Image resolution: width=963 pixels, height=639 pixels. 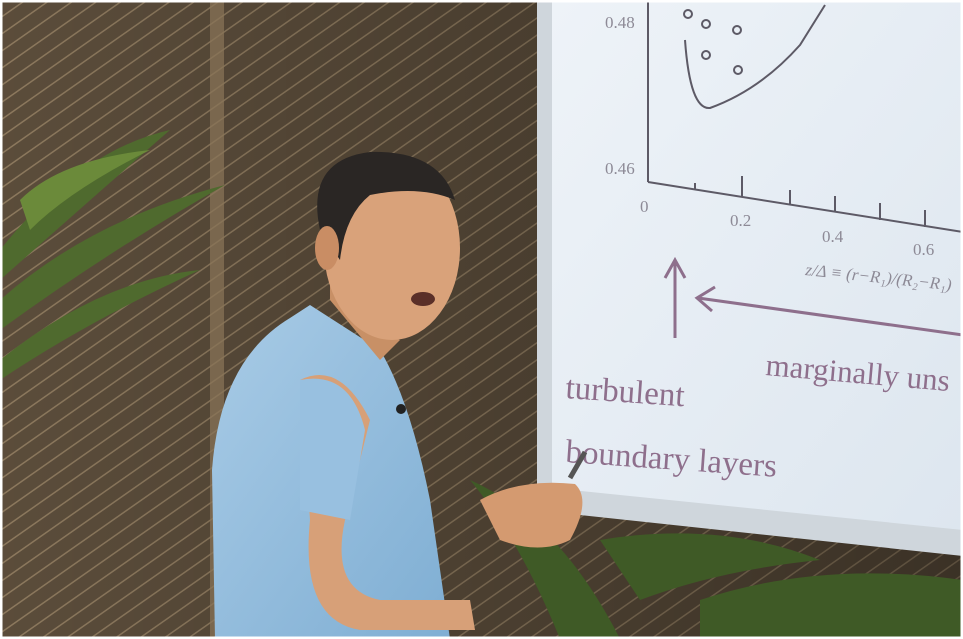 I want to click on microphone, so click(x=401, y=409).